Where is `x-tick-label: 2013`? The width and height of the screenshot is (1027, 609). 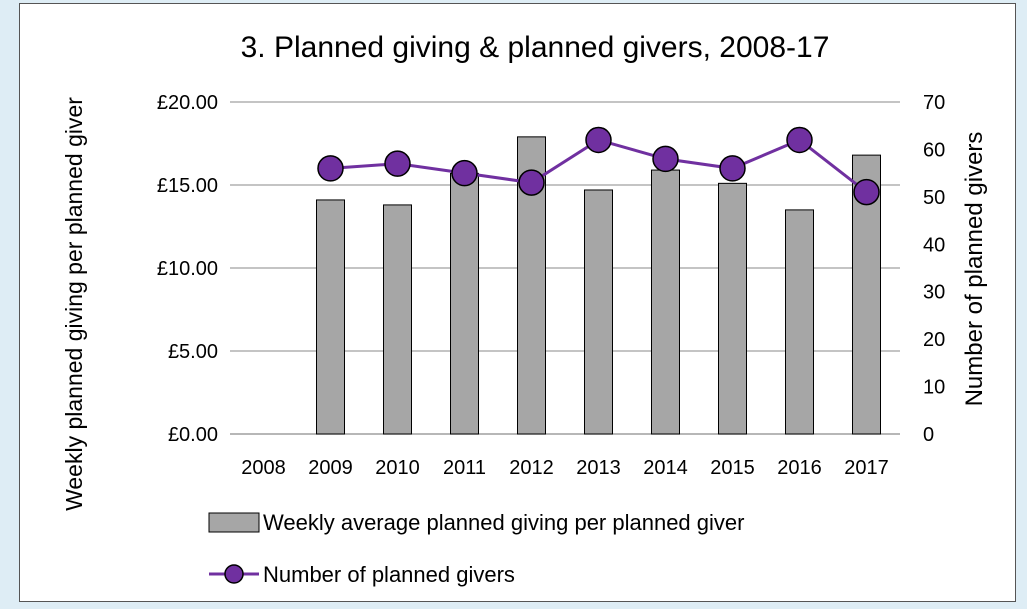
x-tick-label: 2013 is located at coordinates (598, 468).